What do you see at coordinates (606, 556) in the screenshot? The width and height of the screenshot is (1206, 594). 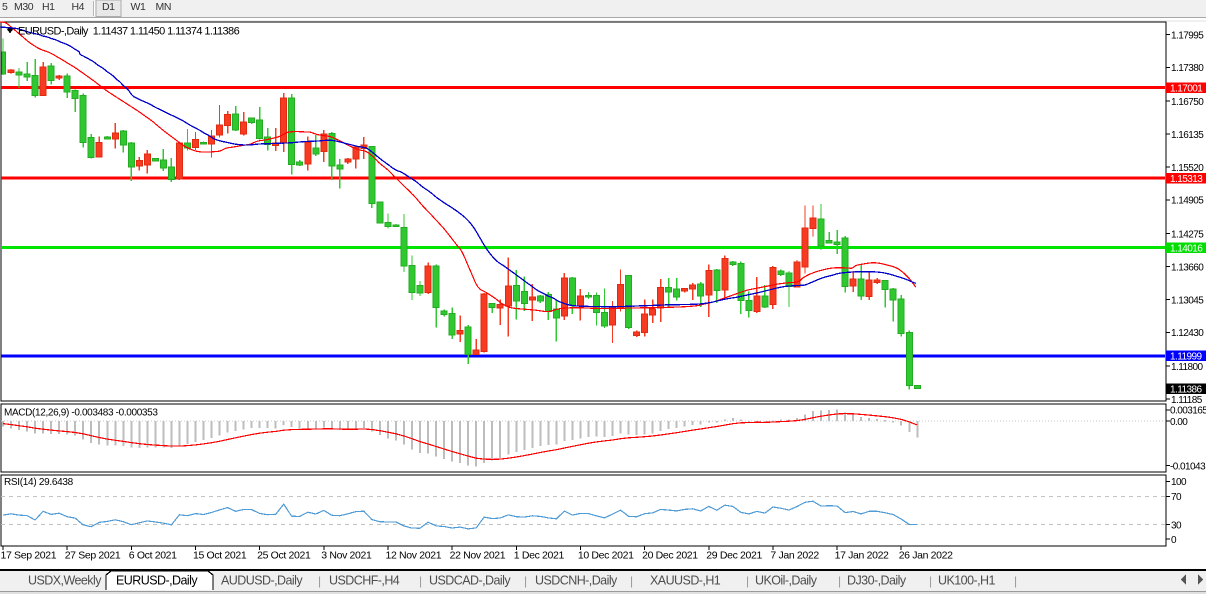 I see `svg-text: 10 Dec 2021` at bounding box center [606, 556].